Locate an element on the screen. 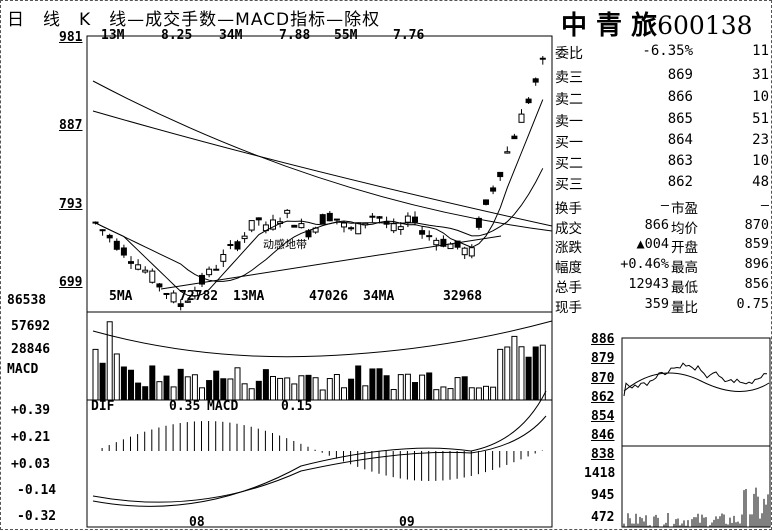  ma-line-mid is located at coordinates (319, 225).